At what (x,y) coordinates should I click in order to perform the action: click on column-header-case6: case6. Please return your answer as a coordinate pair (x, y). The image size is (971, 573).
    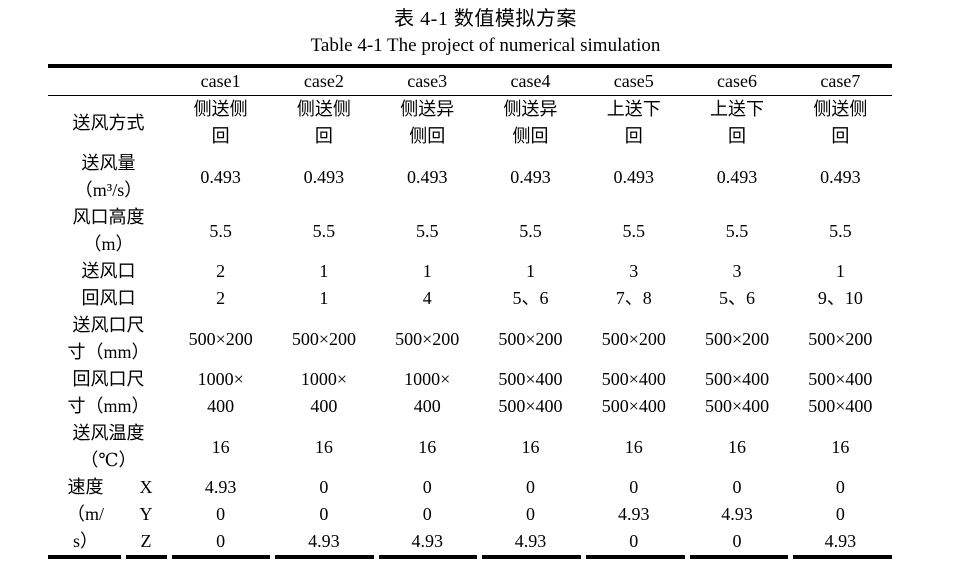
    Looking at the image, I should click on (737, 82).